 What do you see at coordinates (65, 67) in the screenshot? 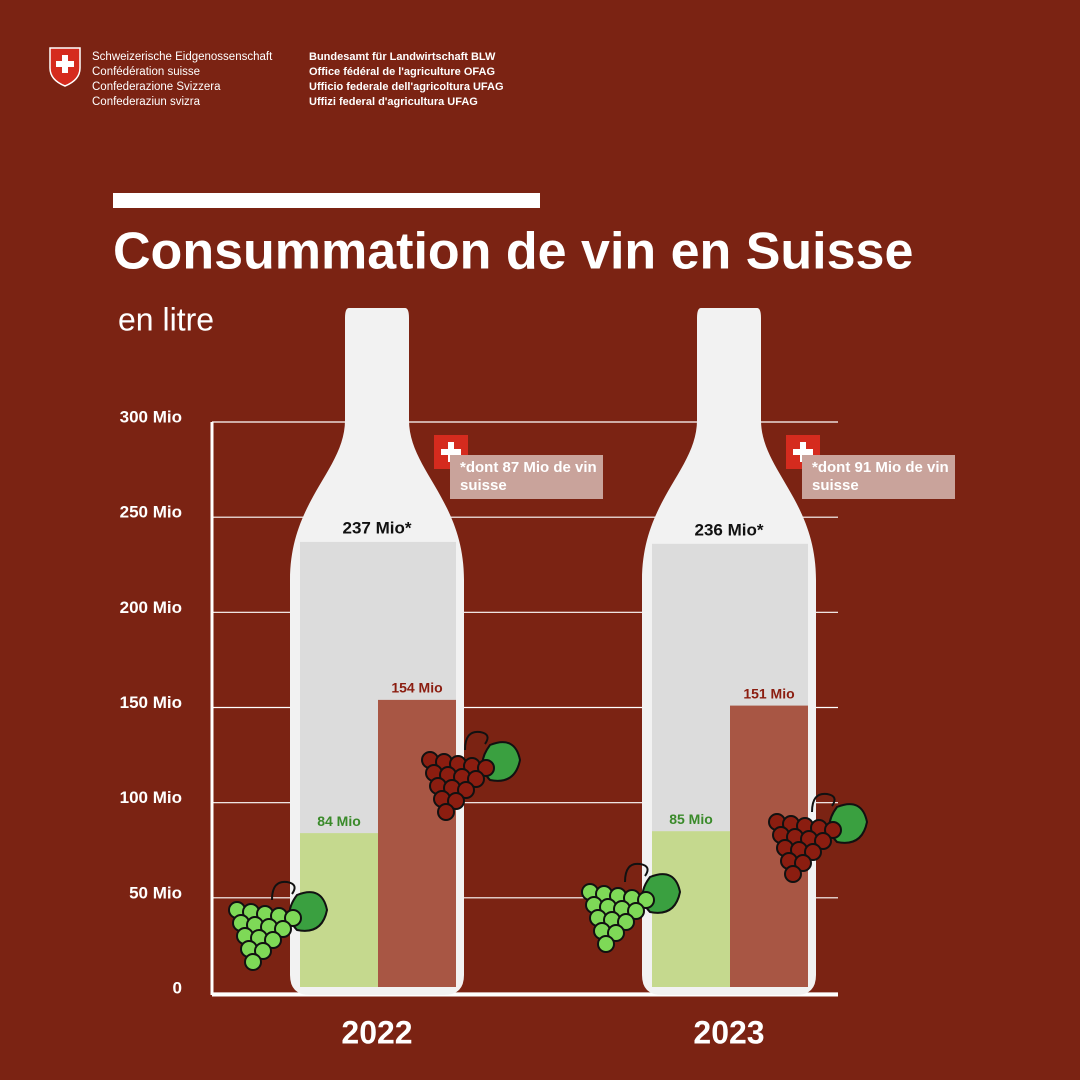
I see `swiss-logo` at bounding box center [65, 67].